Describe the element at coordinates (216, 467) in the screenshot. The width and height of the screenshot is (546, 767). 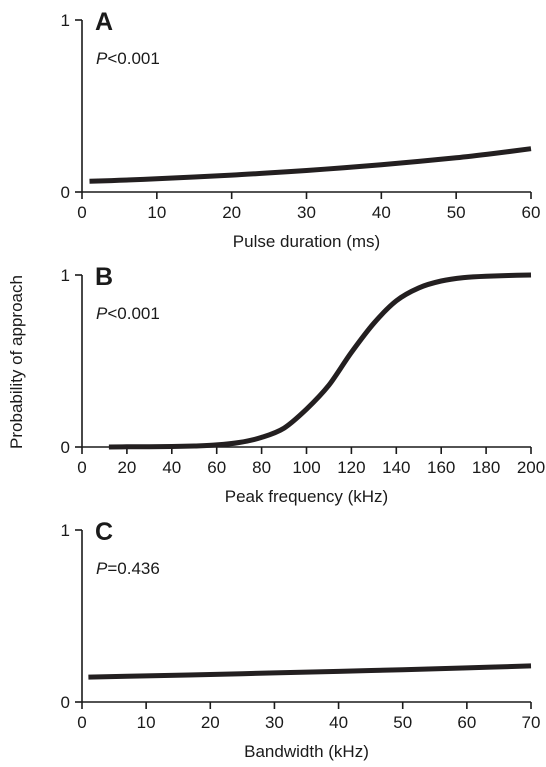
I see `panel-b-x-tick-label: 60` at that location.